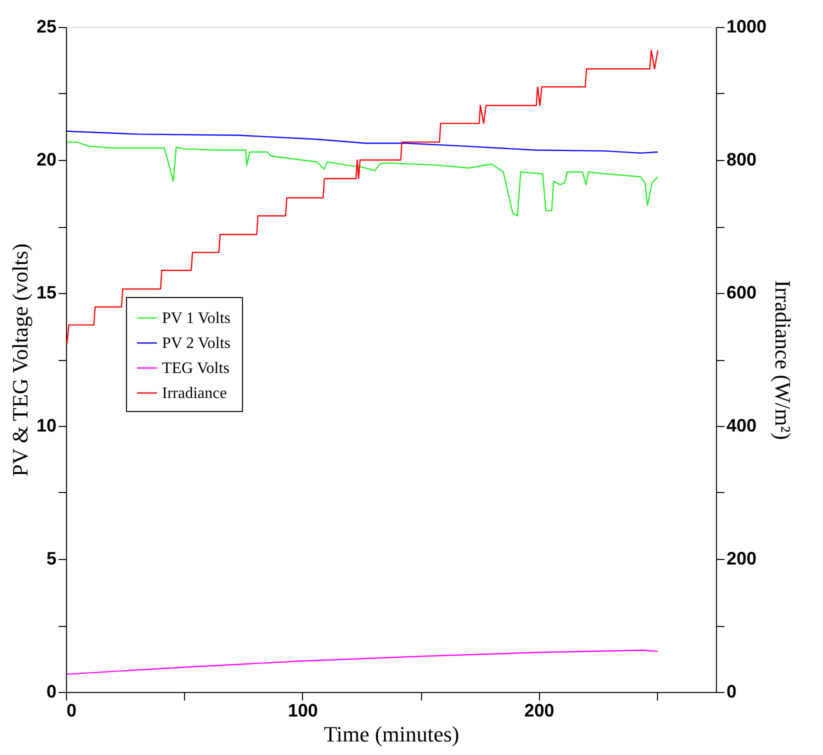  I want to click on x-axis-title: Time (minutes), so click(392, 734).